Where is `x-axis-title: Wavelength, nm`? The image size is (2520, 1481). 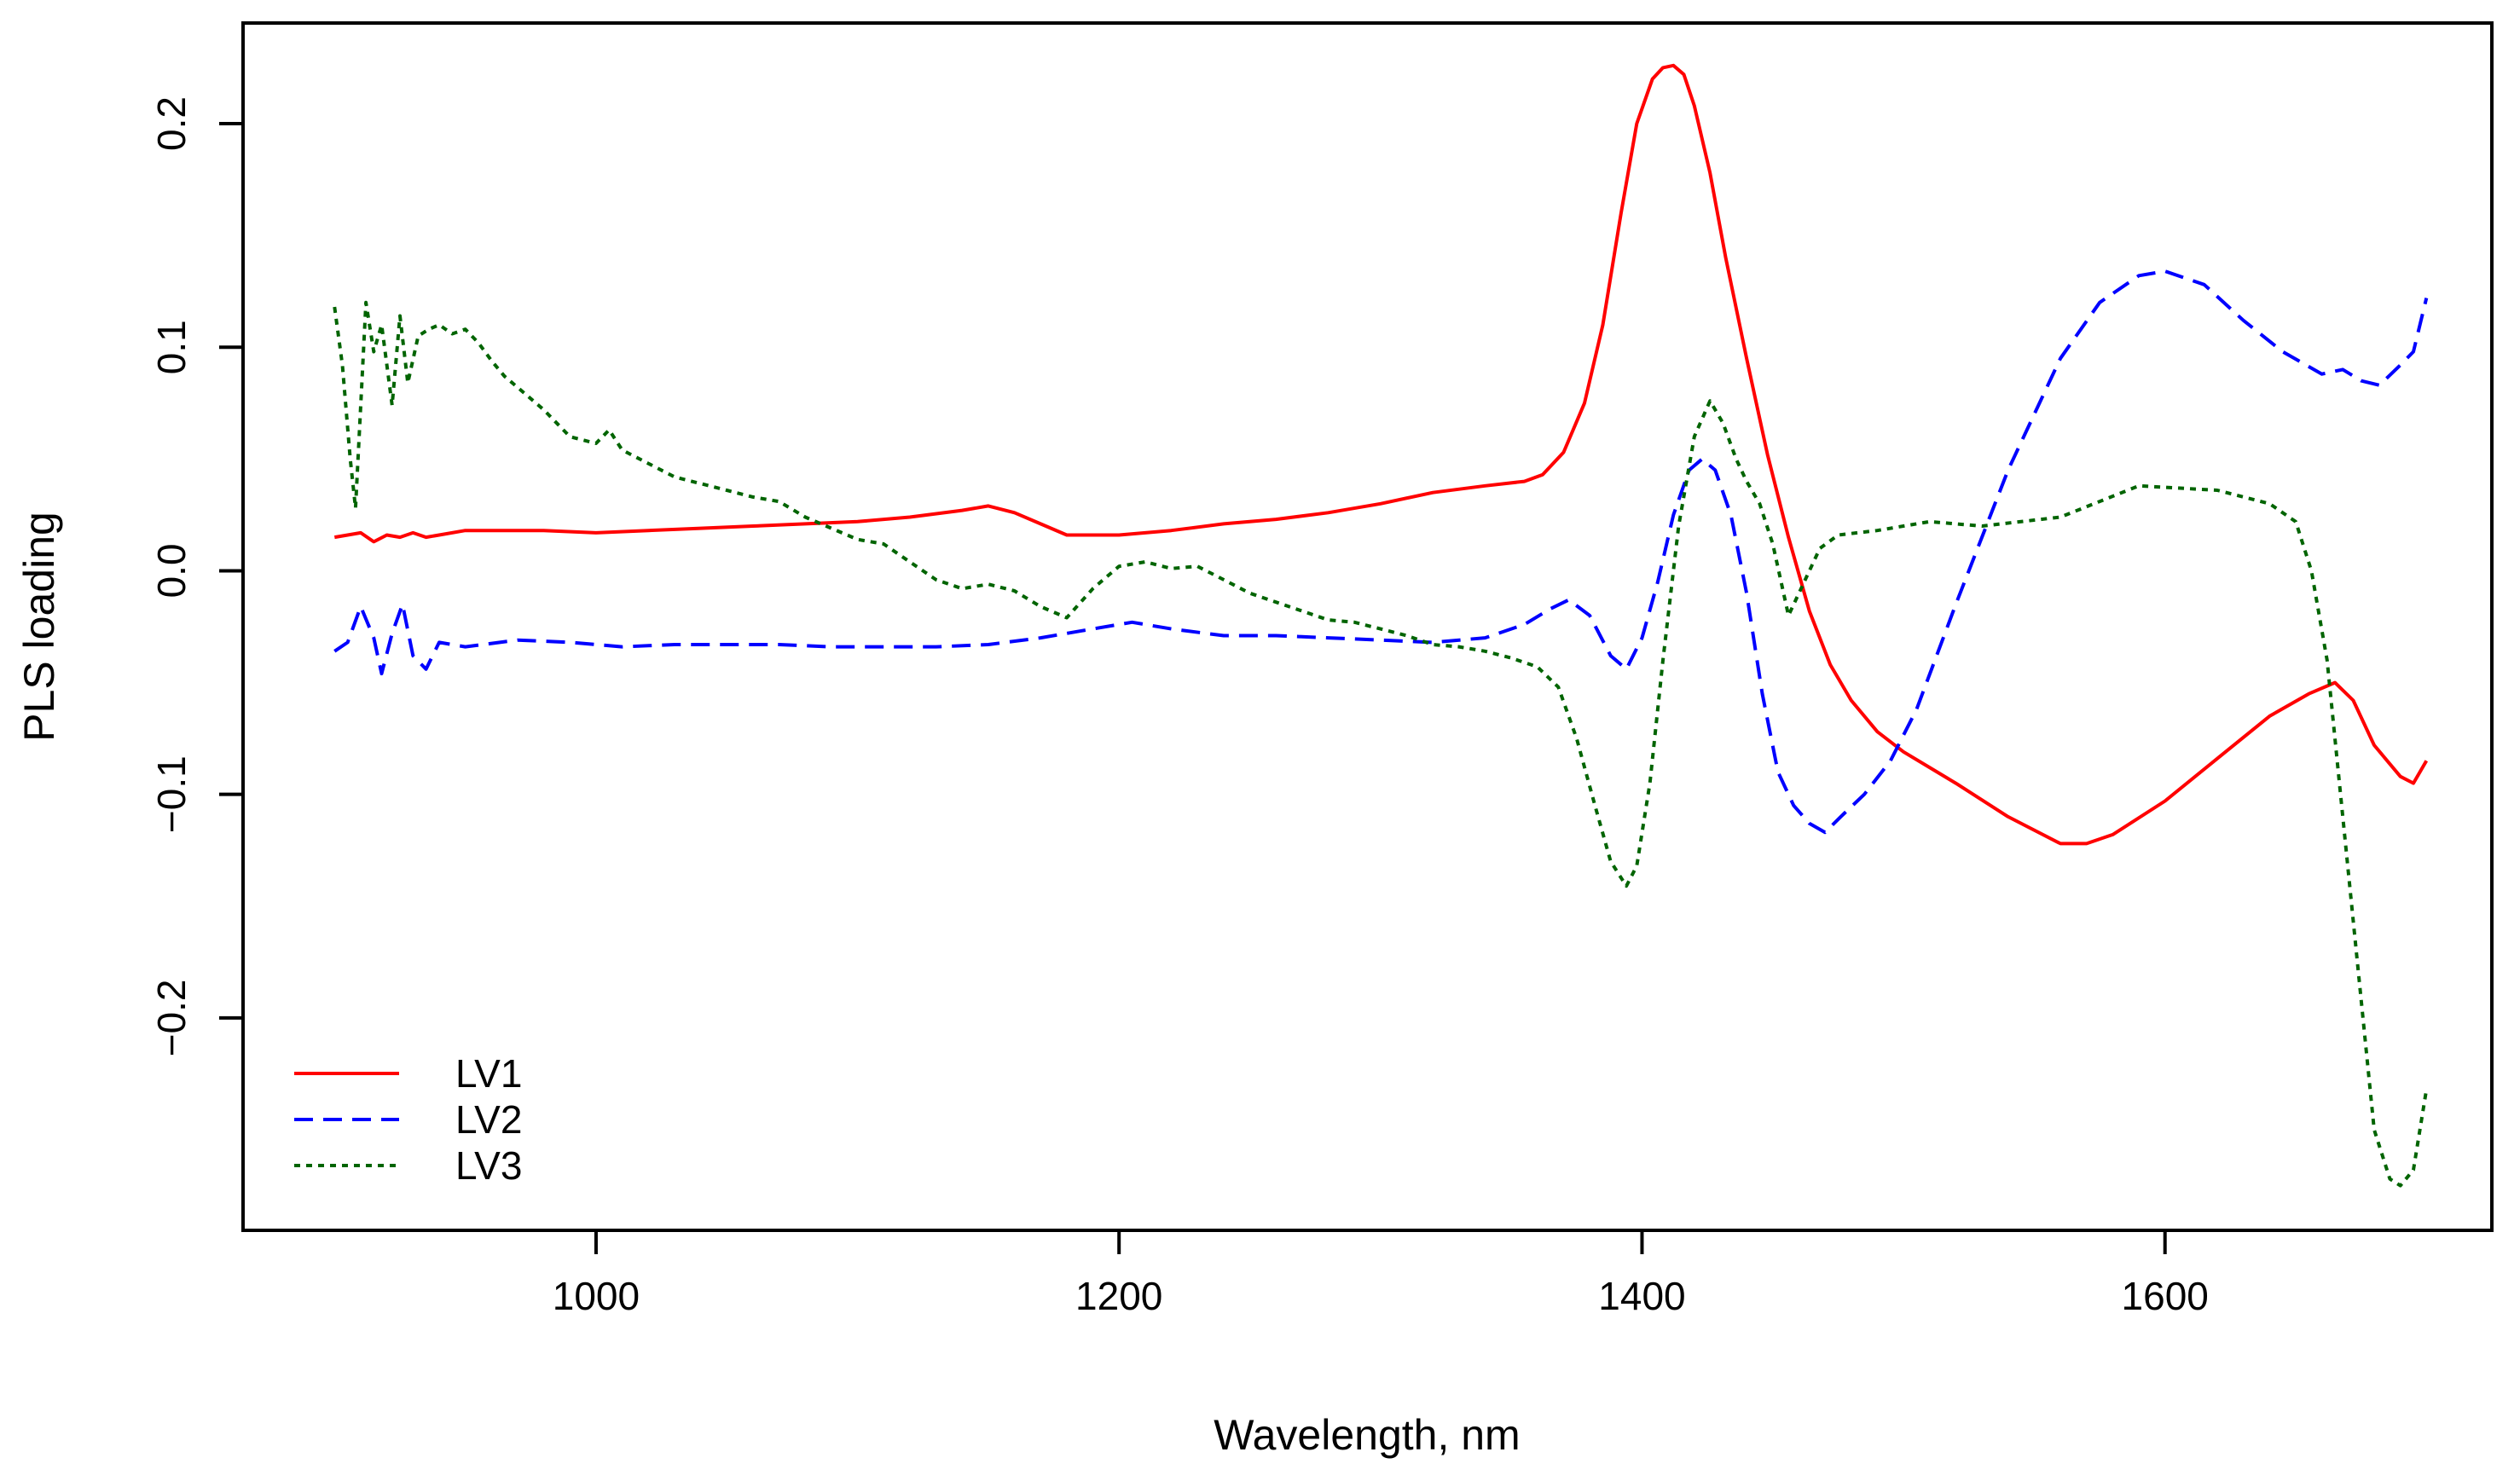 x-axis-title: Wavelength, nm is located at coordinates (1367, 1435).